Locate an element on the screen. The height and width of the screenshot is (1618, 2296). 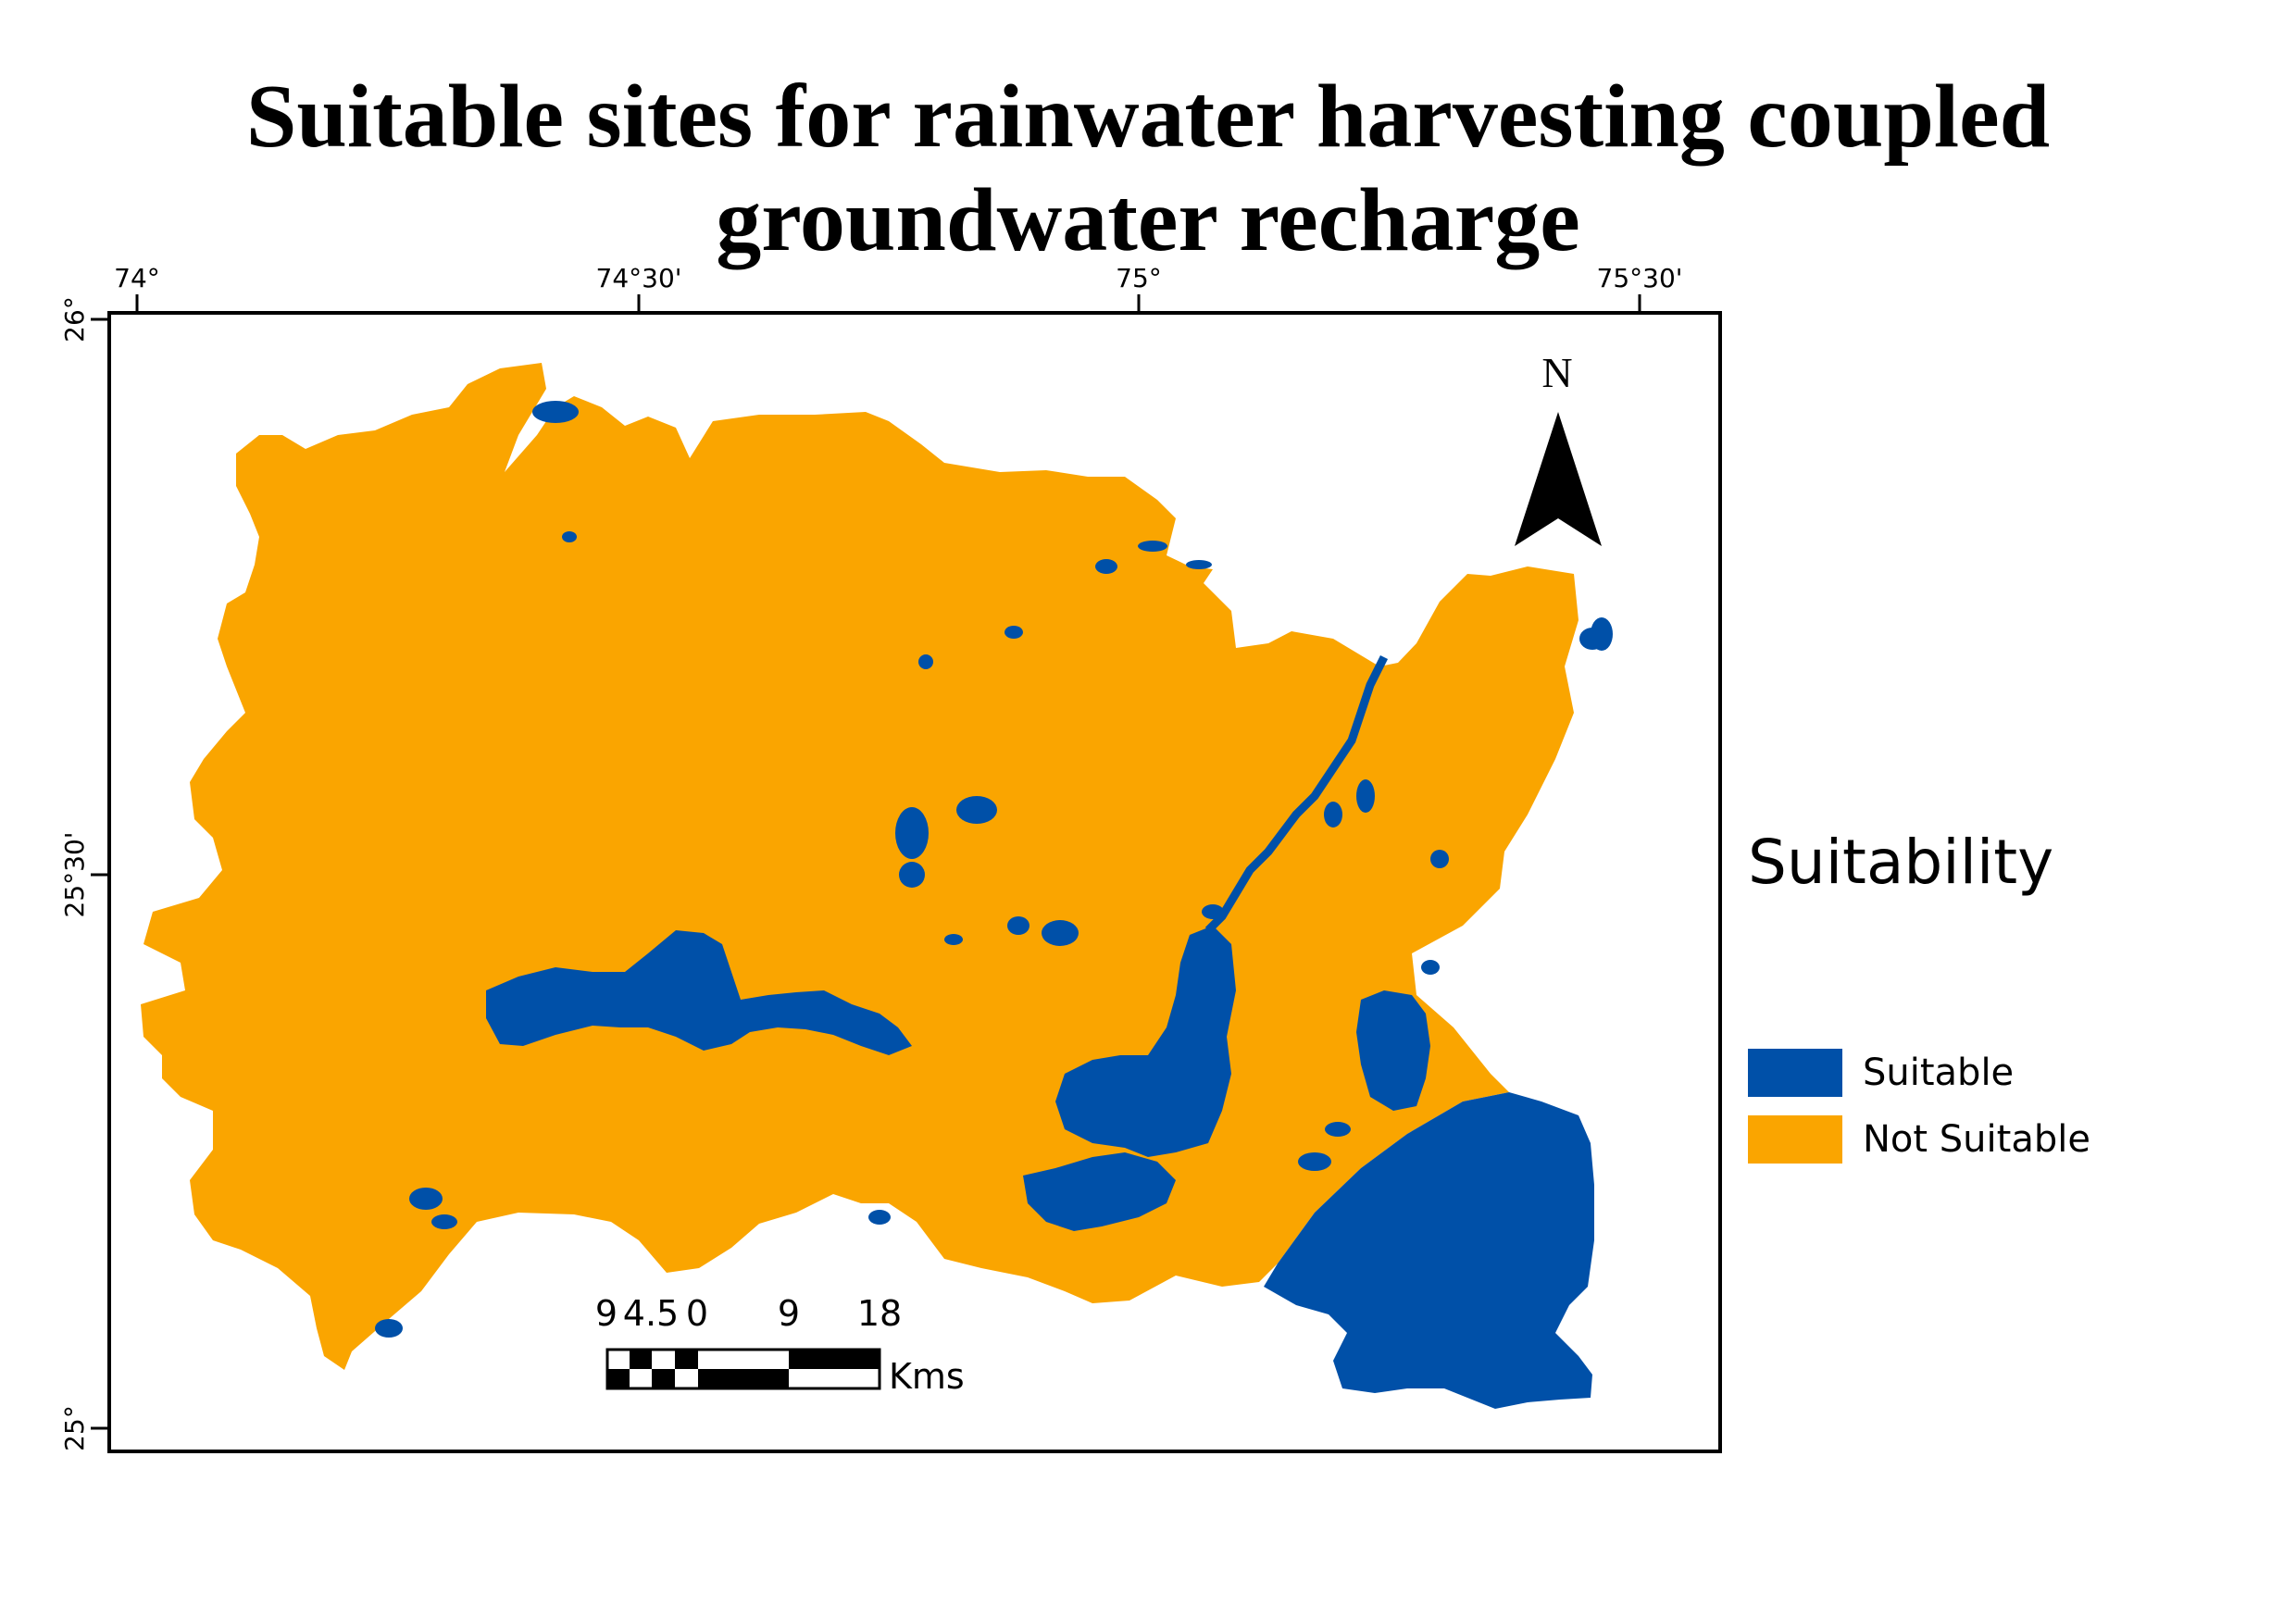
graticule-label-74-30: 74°30' is located at coordinates (639, 278).